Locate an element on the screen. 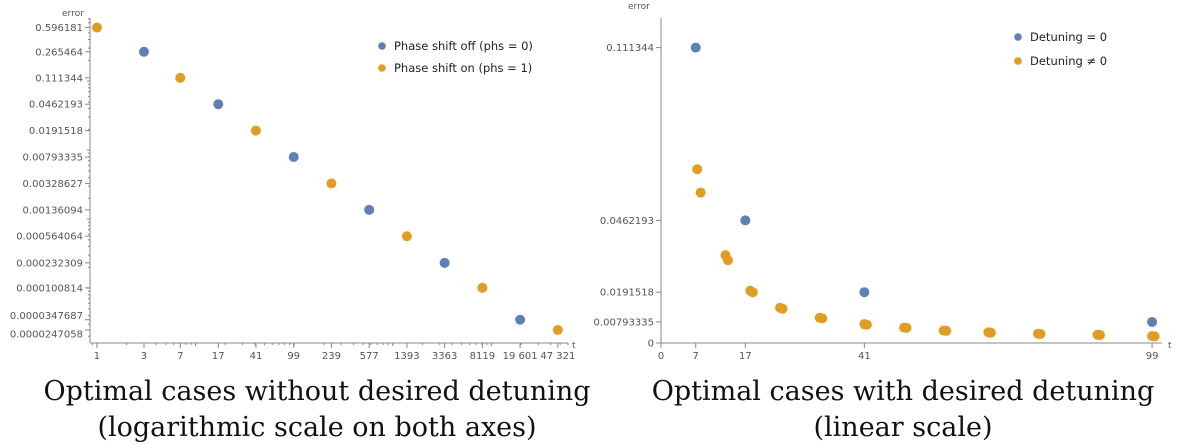 The height and width of the screenshot is (445, 1185). legend: Detuning = 0 Detuning ≠ 0 is located at coordinates (1060, 49).